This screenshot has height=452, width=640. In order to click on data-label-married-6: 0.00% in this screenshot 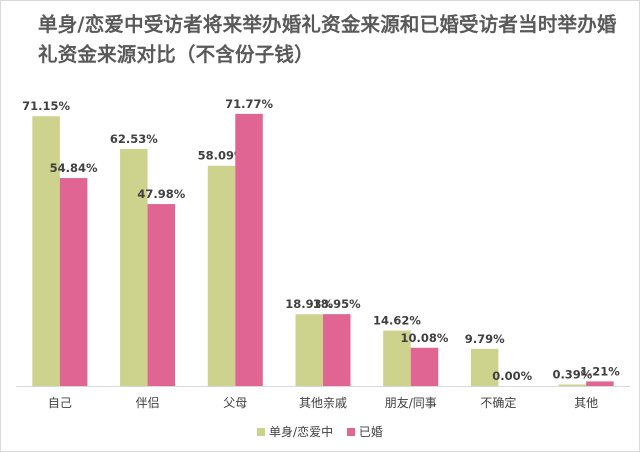, I will do `click(512, 376)`.